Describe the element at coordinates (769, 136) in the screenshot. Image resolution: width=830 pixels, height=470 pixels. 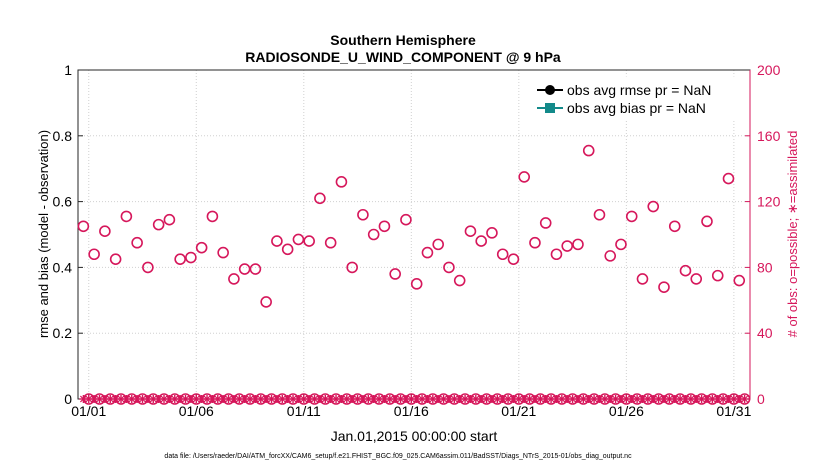
I see `y2-tick-label: 160` at that location.